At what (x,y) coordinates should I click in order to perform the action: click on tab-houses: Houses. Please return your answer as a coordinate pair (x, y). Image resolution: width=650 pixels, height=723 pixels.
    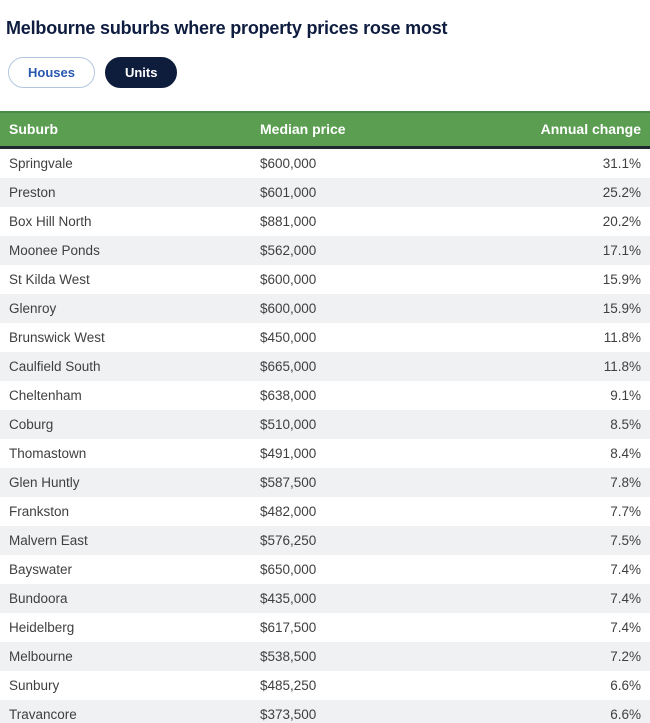
    Looking at the image, I should click on (51, 73).